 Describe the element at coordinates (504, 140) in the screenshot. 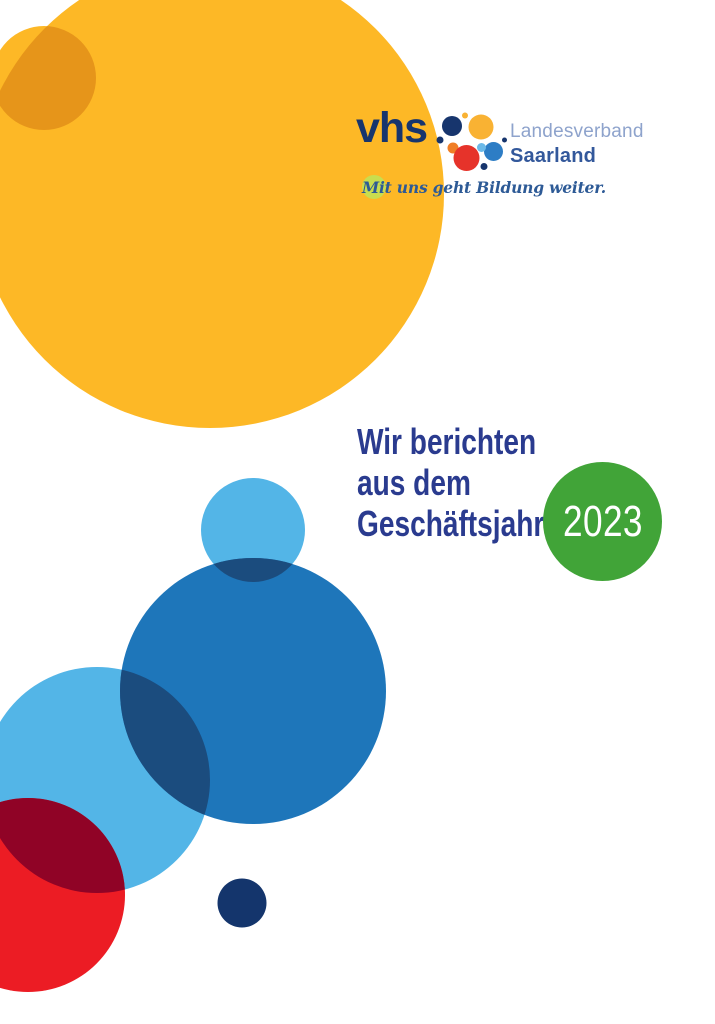

I see `logo-dot-navy-right` at that location.